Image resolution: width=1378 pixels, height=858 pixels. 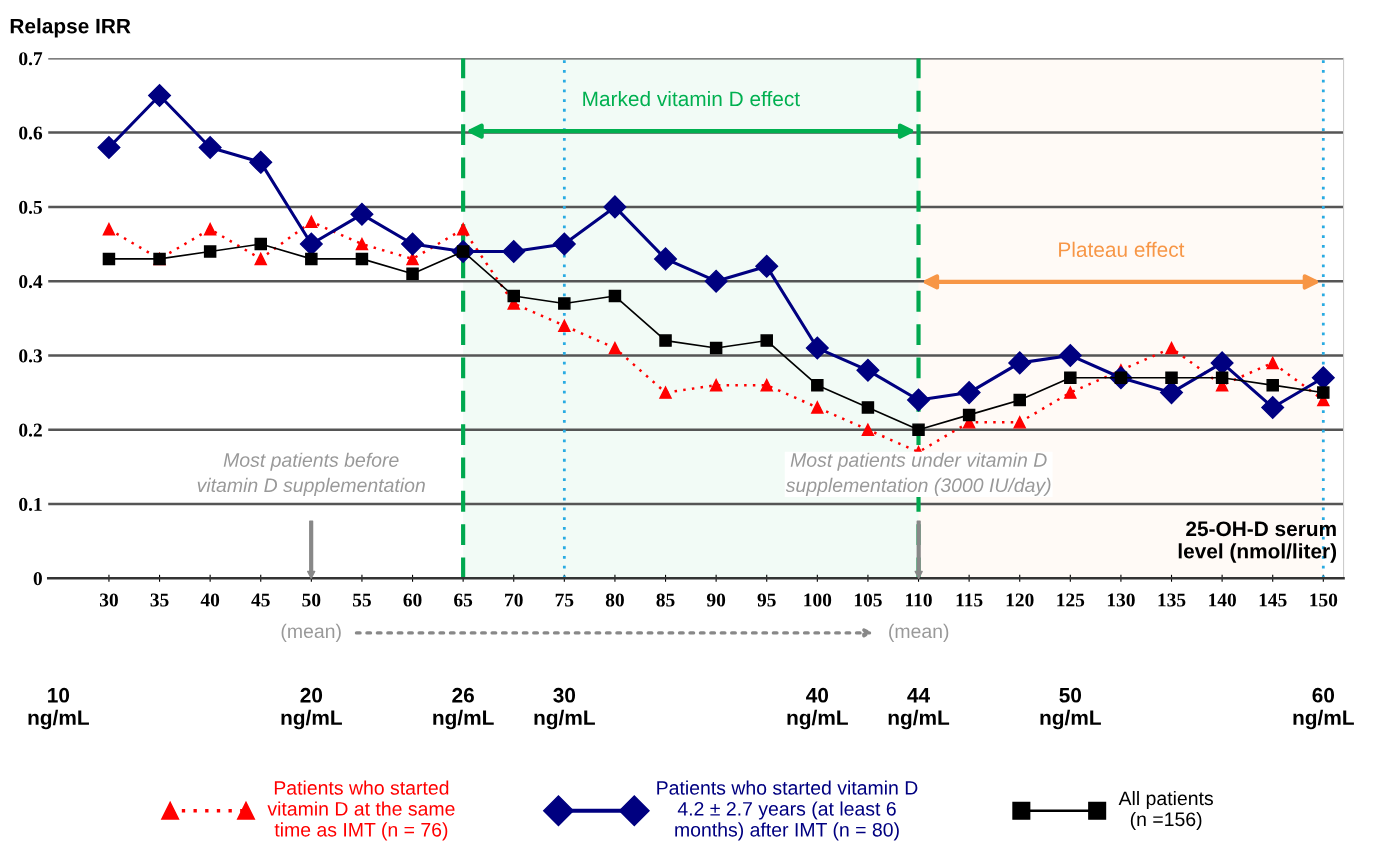 I want to click on x-tick-label: 60, so click(x=412, y=600).